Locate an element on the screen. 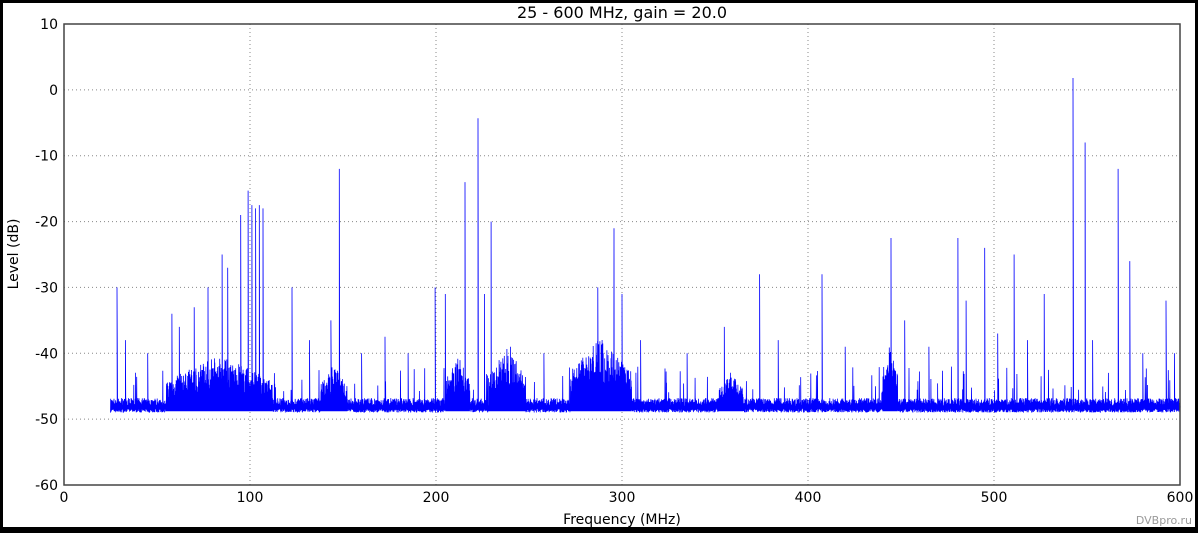 Image resolution: width=1198 pixels, height=533 pixels. y-axis-label: Level (dB) is located at coordinates (14, 254).